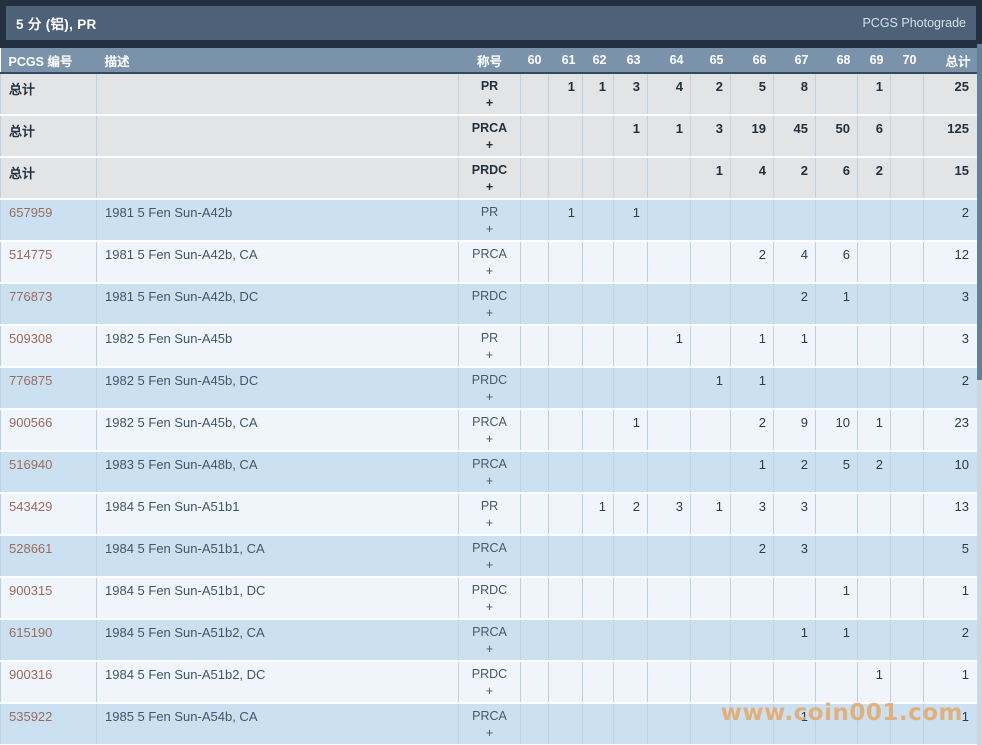  What do you see at coordinates (489, 262) in the screenshot?
I see `coin-row: 514775 1981 5 Fen Sun-A42b, CA PRCA +2 4 6 12` at bounding box center [489, 262].